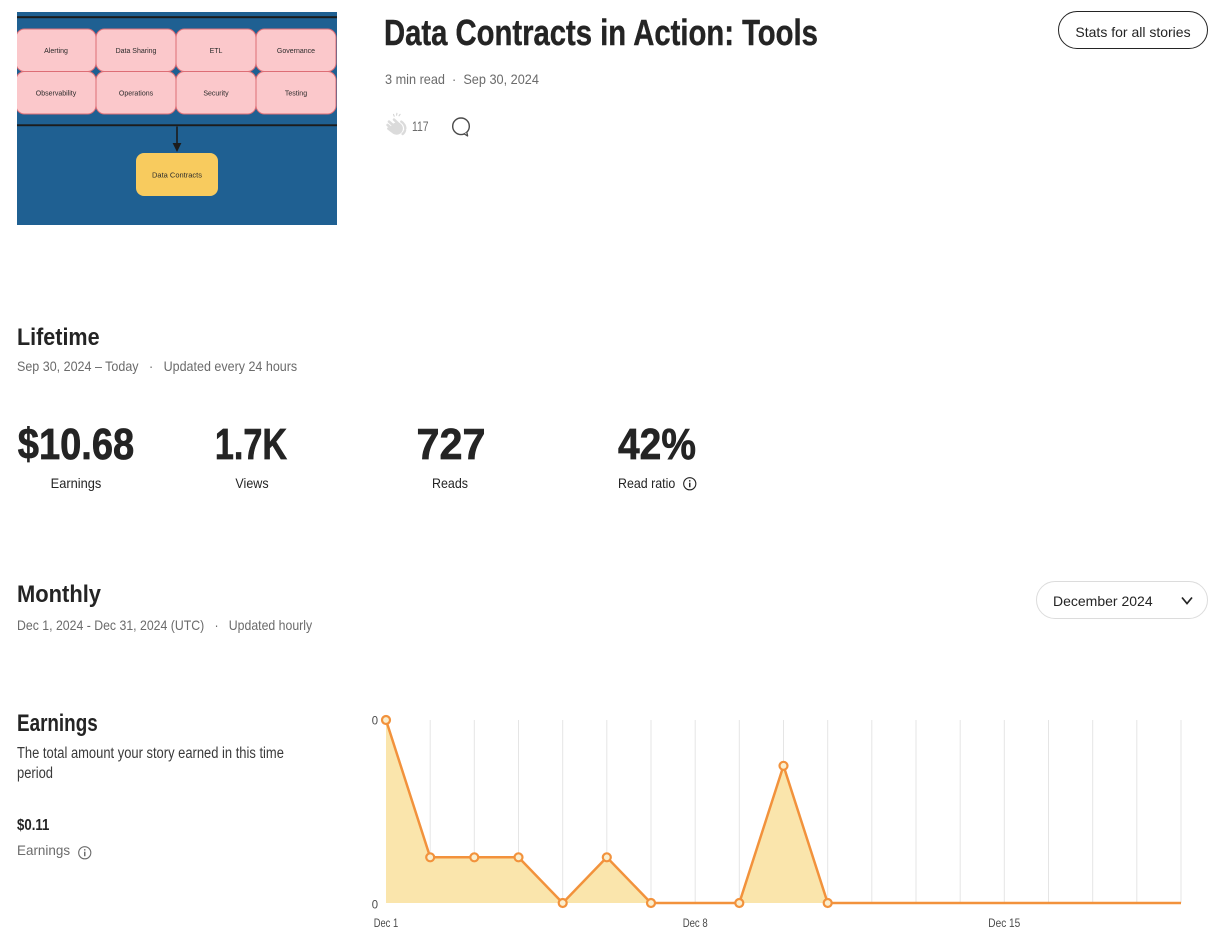  What do you see at coordinates (296, 94) in the screenshot?
I see `svg-text: Testing` at bounding box center [296, 94].